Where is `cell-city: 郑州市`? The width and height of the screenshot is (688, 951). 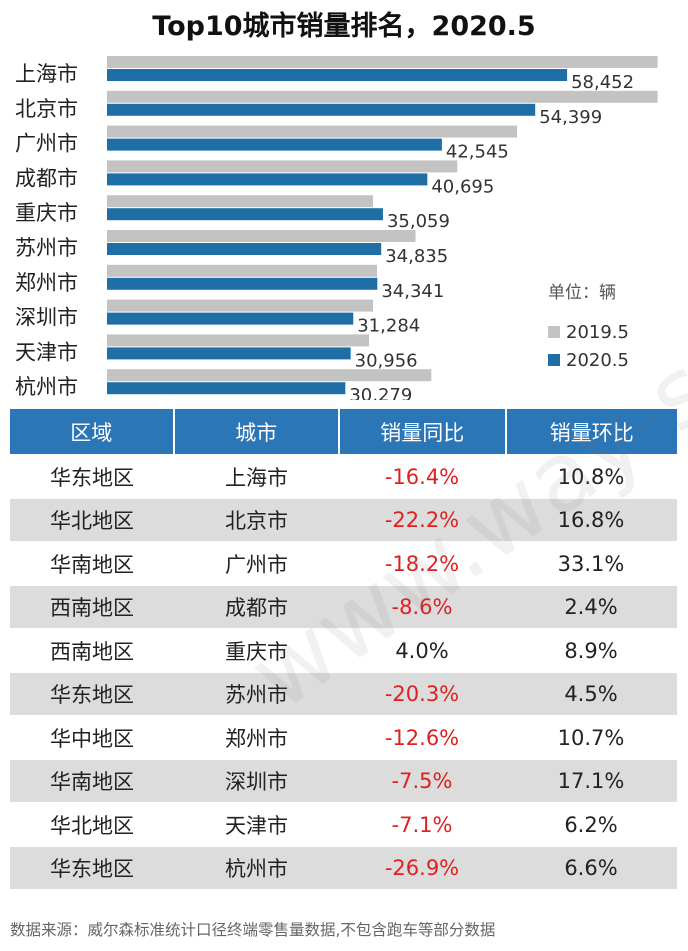
cell-city: 郑州市 is located at coordinates (256, 738).